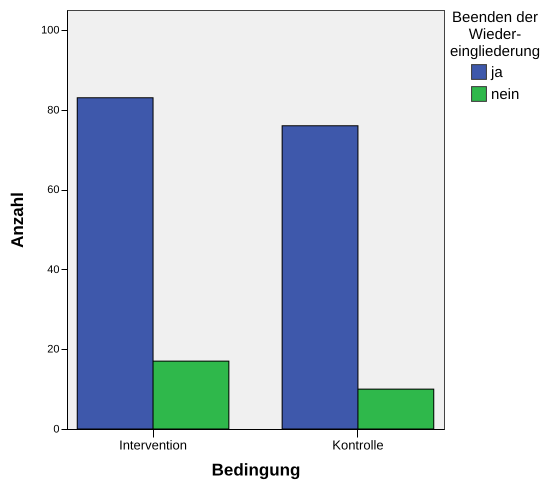  What do you see at coordinates (50, 30) in the screenshot?
I see `y-tick-label: 100` at bounding box center [50, 30].